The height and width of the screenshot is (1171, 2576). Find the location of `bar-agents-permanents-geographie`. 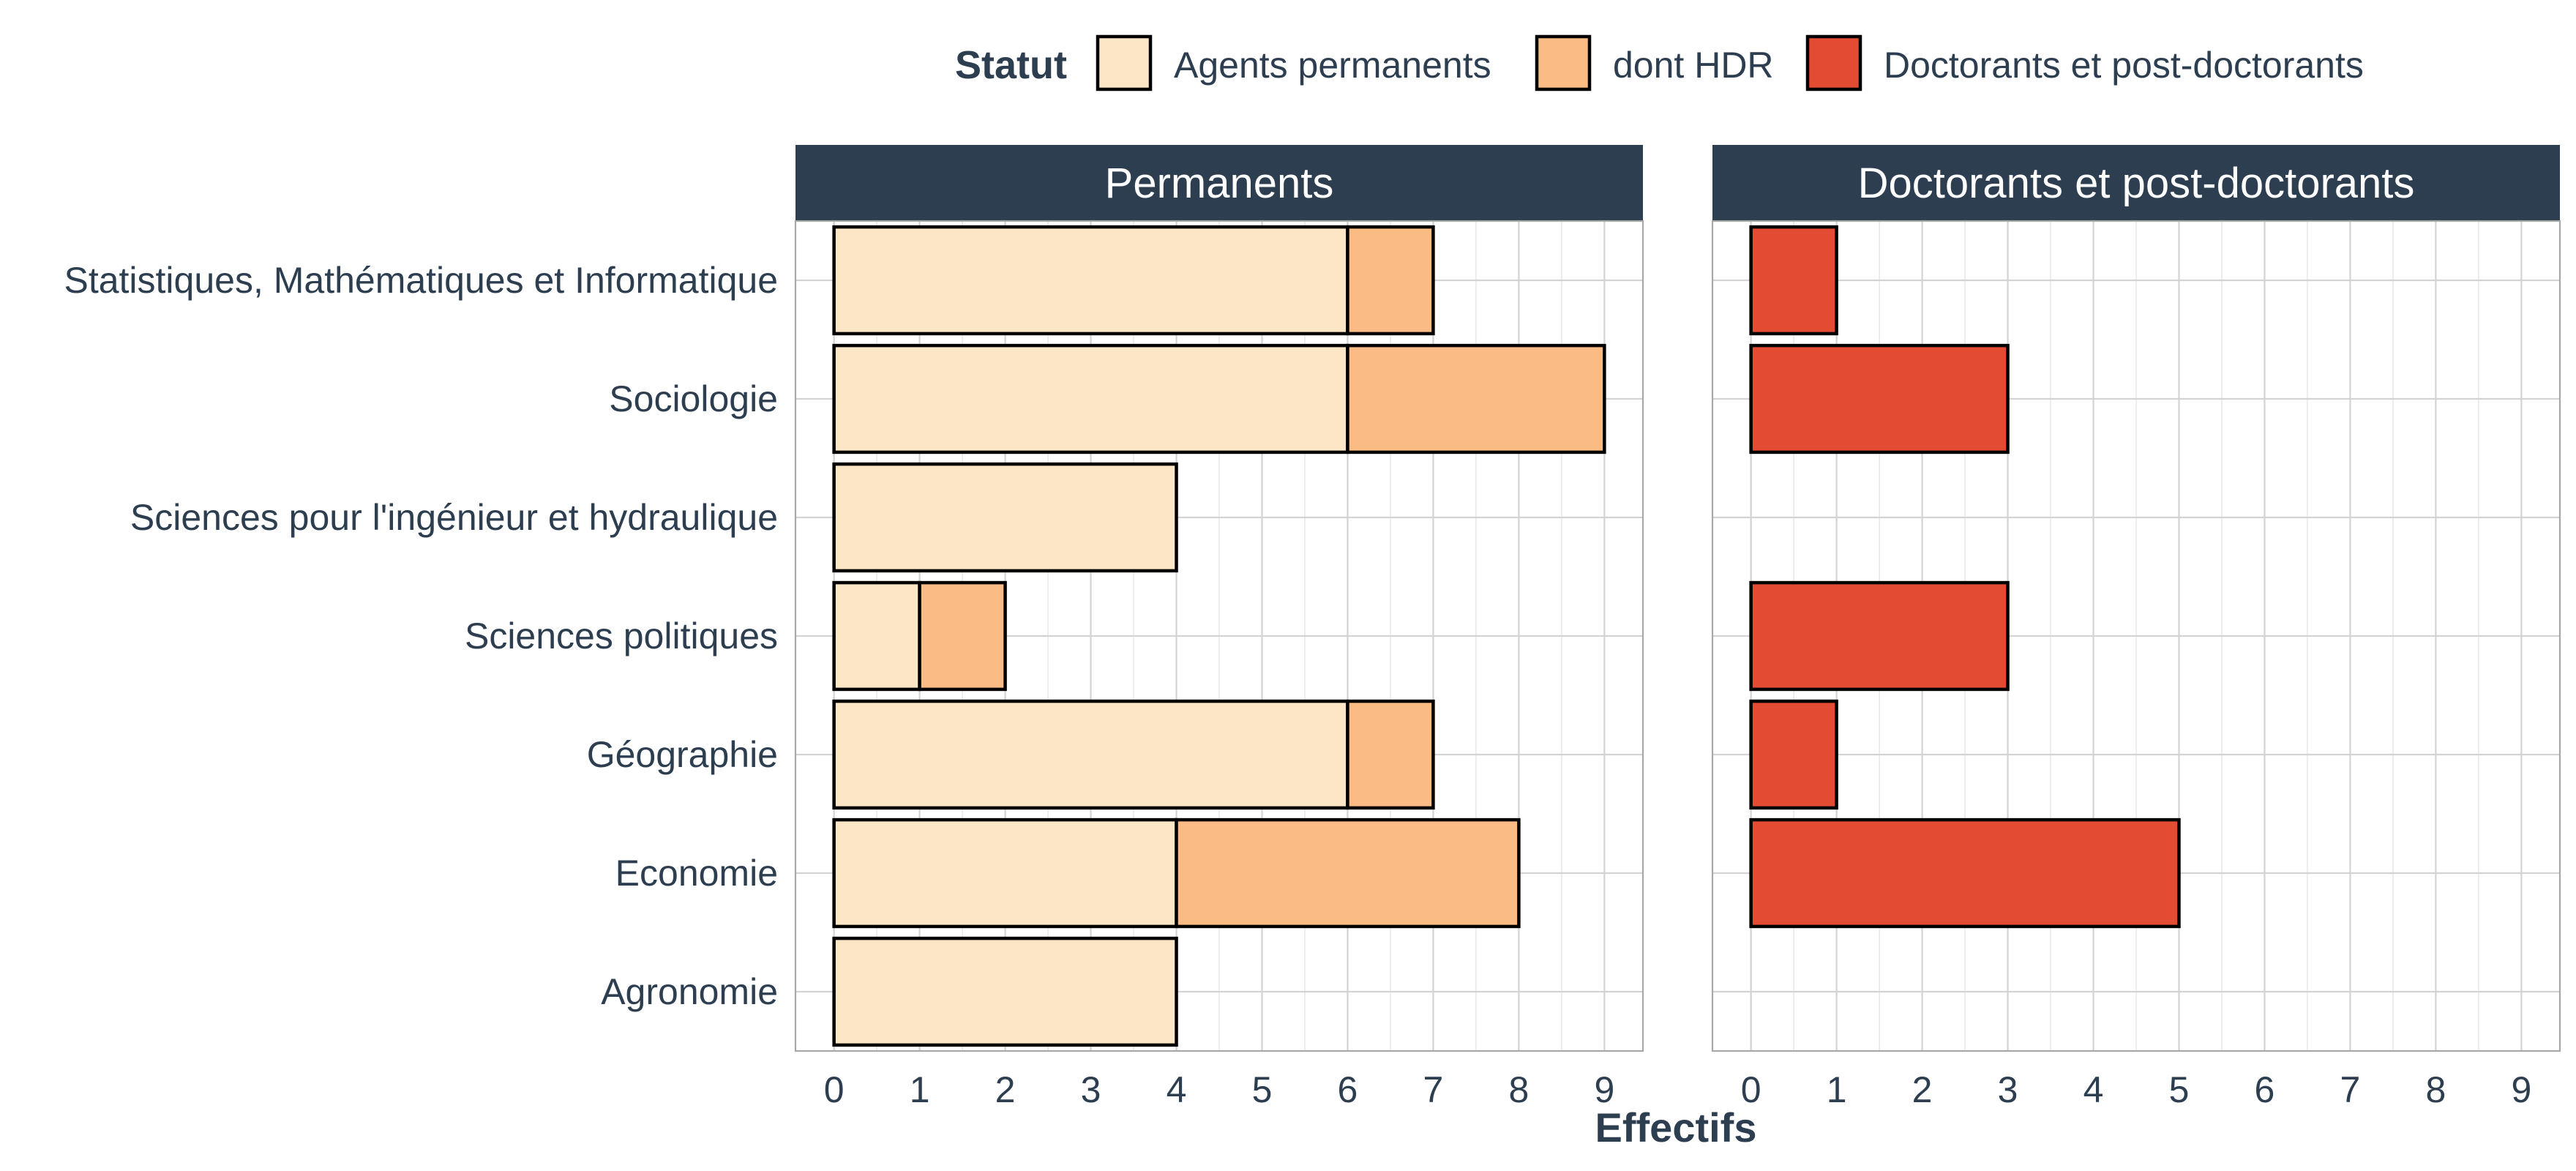

bar-agents-permanents-geographie is located at coordinates (1090, 754).